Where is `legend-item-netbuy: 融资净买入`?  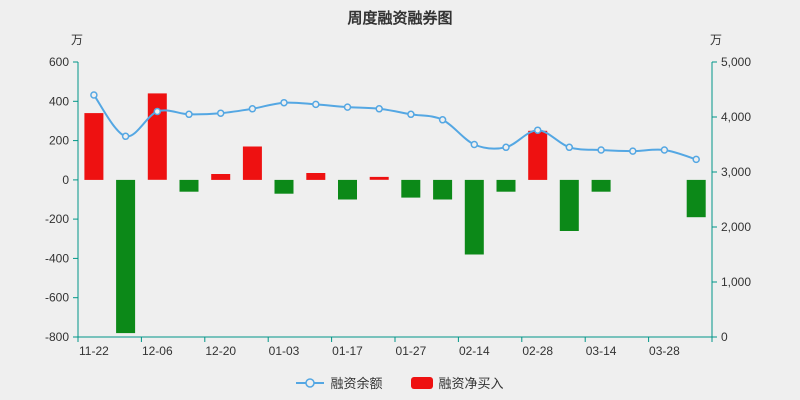
legend-item-netbuy: 融资净买入 is located at coordinates (457, 382).